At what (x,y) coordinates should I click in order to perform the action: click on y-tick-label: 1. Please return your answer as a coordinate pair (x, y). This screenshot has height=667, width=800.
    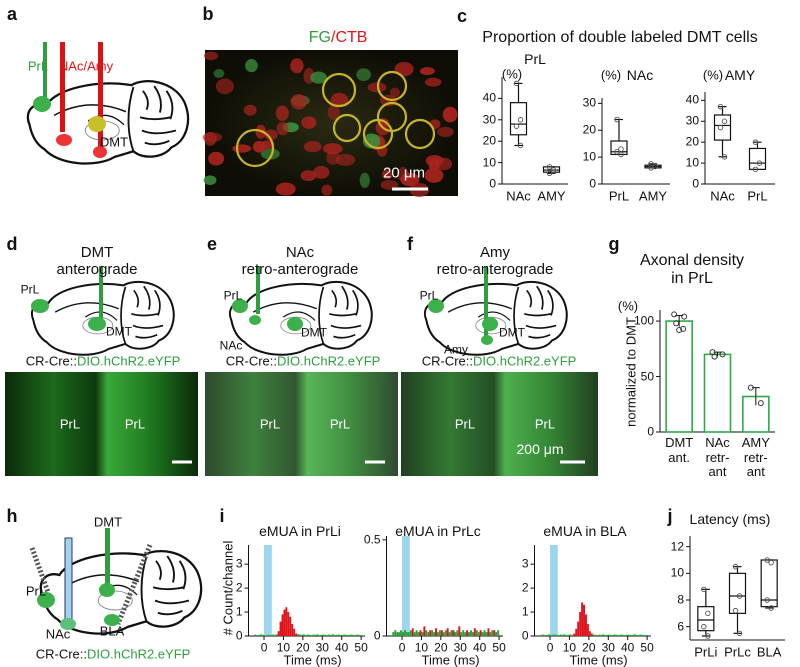
    Looking at the image, I should click on (525, 611).